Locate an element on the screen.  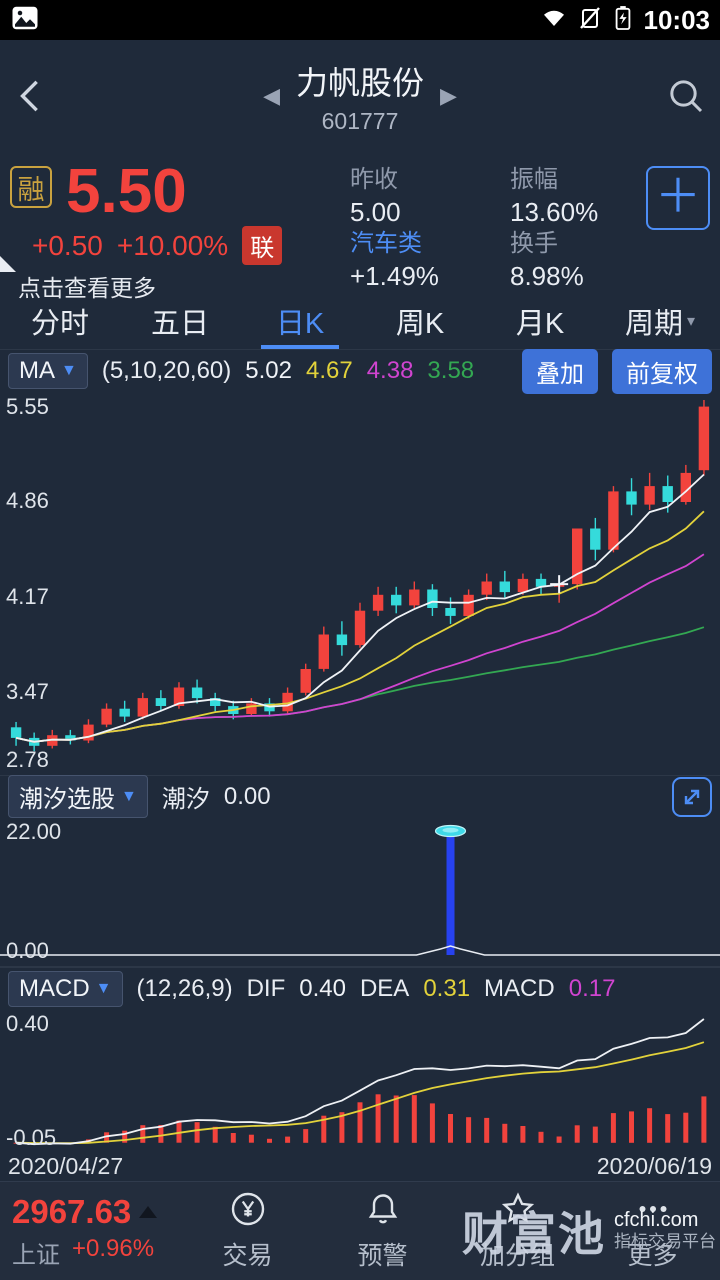
tide-chart: 22.00 0.00 is located at coordinates (360, 892).